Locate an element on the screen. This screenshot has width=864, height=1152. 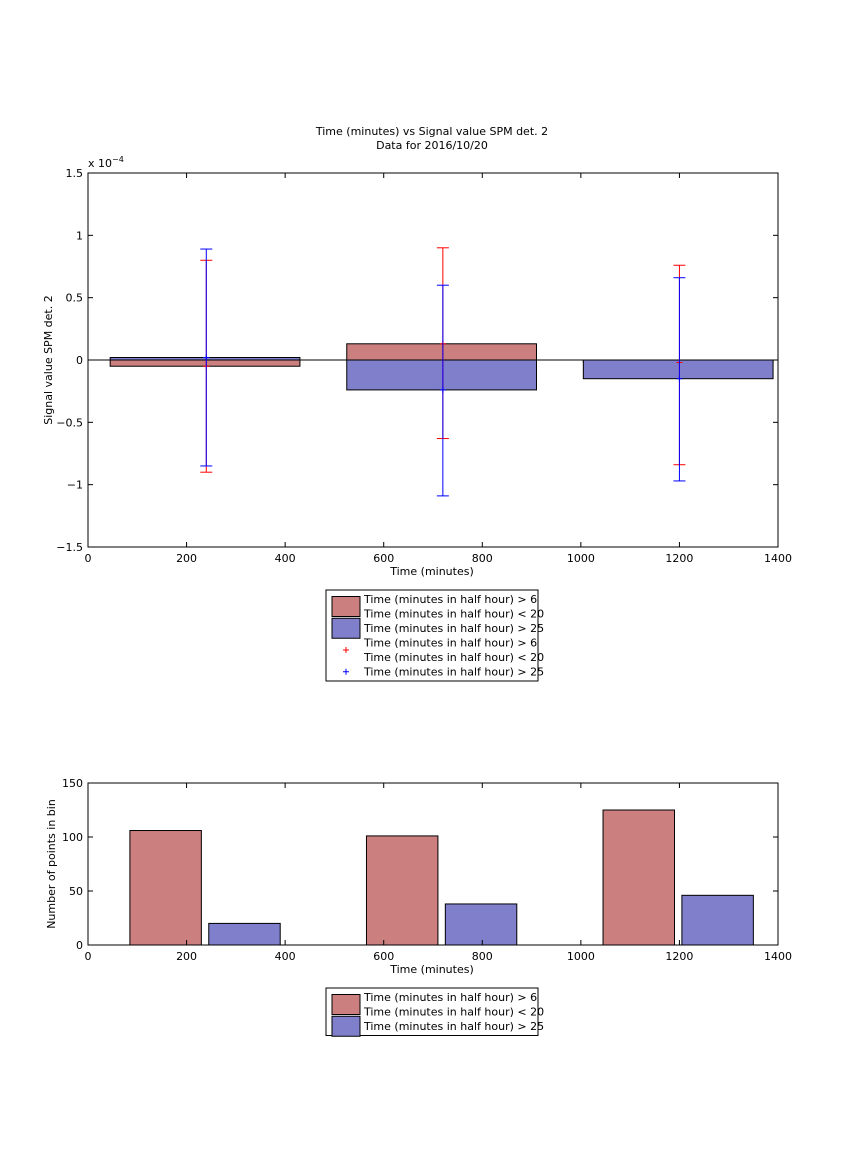
chart1-xtick-label: 1400 is located at coordinates (778, 558).